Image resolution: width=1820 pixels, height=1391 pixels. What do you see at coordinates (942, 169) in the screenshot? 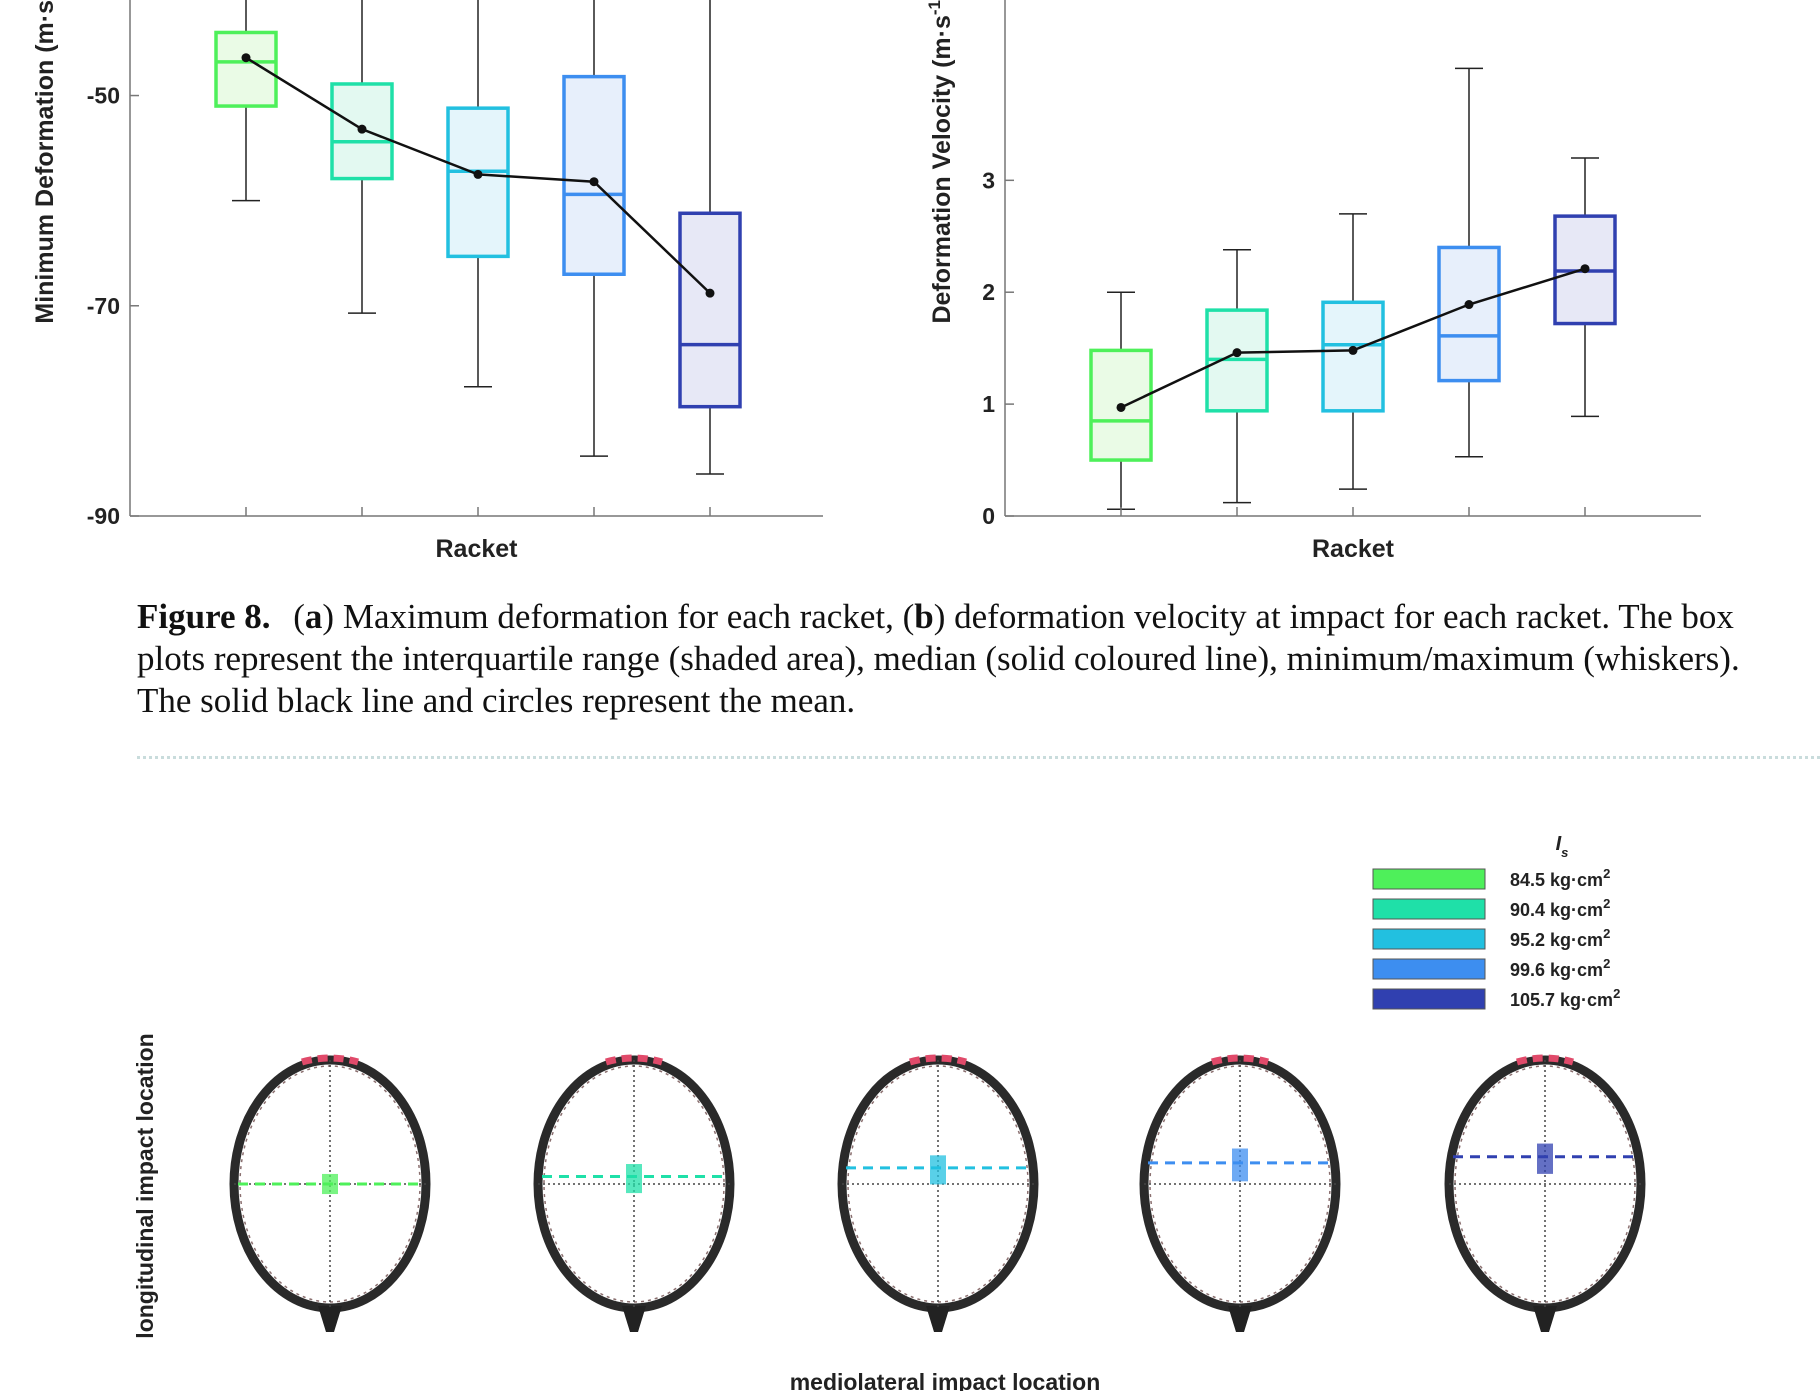
I see `y-axis-label-main: Deformation Velocity (m·s` at bounding box center [942, 169].